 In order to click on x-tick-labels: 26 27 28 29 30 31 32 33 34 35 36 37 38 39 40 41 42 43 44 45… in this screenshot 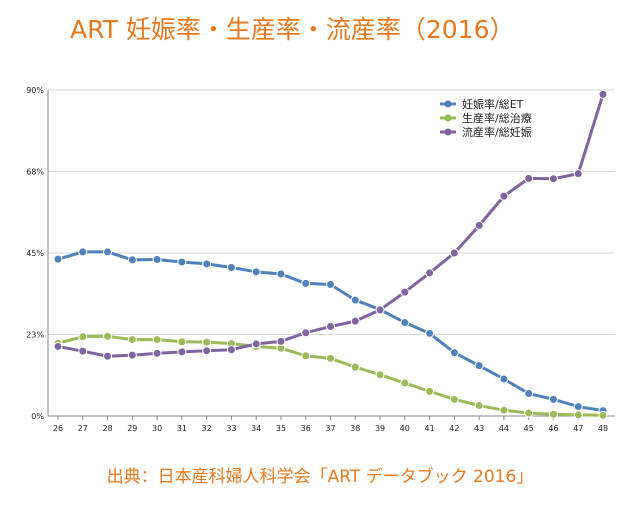, I will do `click(330, 428)`.